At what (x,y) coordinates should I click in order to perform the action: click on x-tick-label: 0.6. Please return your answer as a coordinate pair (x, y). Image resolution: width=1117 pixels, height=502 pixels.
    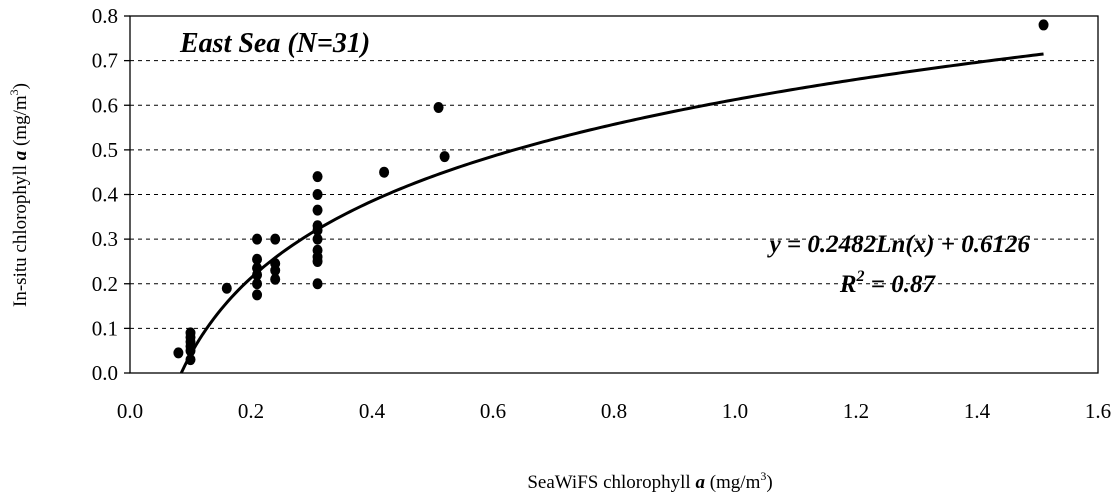
    Looking at the image, I should click on (493, 411).